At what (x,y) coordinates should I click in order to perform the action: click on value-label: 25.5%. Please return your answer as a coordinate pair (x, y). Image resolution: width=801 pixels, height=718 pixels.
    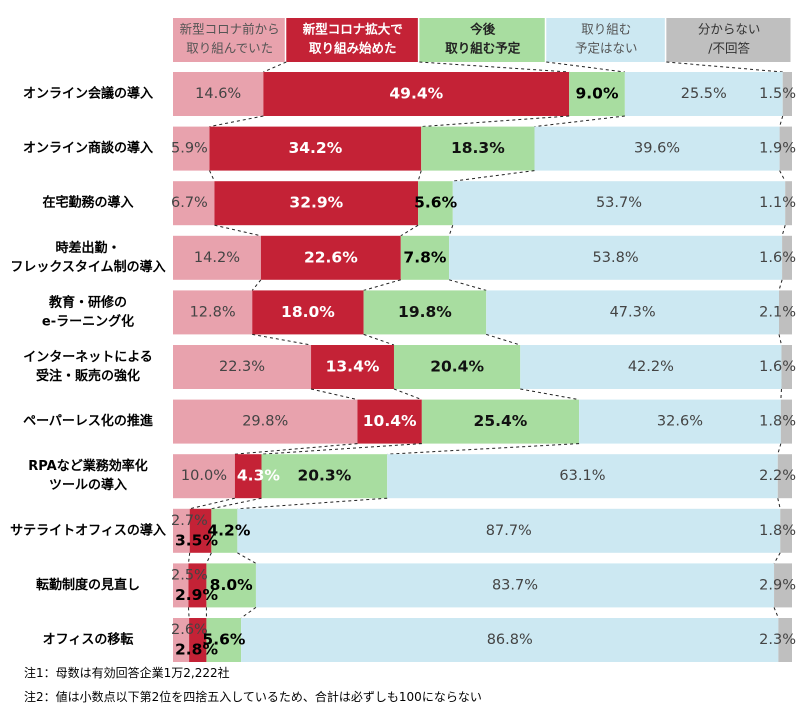
    Looking at the image, I should click on (704, 94).